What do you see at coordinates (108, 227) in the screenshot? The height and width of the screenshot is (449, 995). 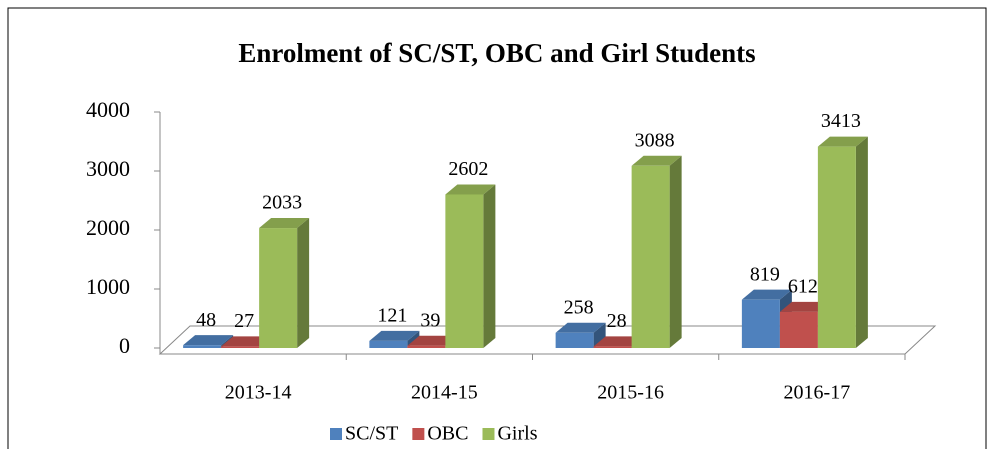 I see `y-tick-label: 2000` at bounding box center [108, 227].